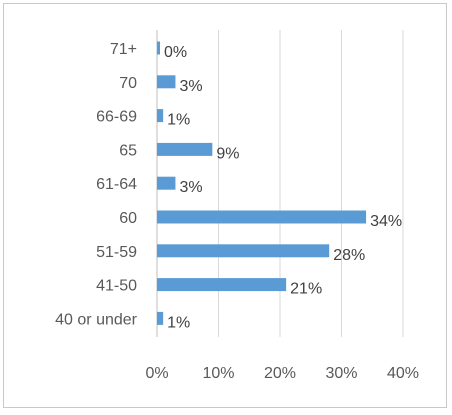 The image size is (452, 415). What do you see at coordinates (128, 218) in the screenshot?
I see `category-label: 60` at bounding box center [128, 218].